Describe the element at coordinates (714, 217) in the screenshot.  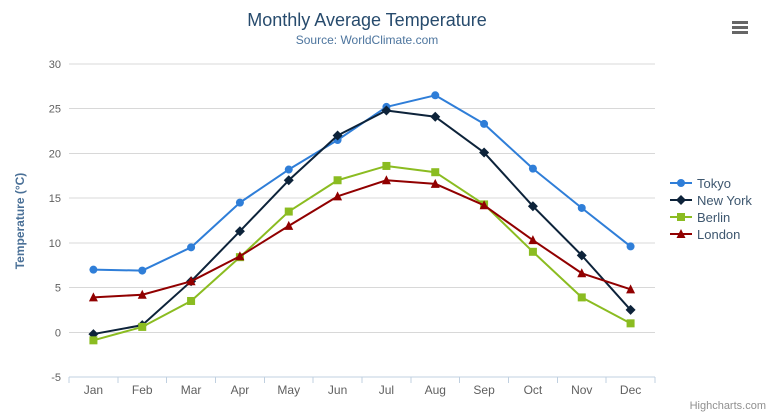
I see `legend-item-label: Berlin` at that location.